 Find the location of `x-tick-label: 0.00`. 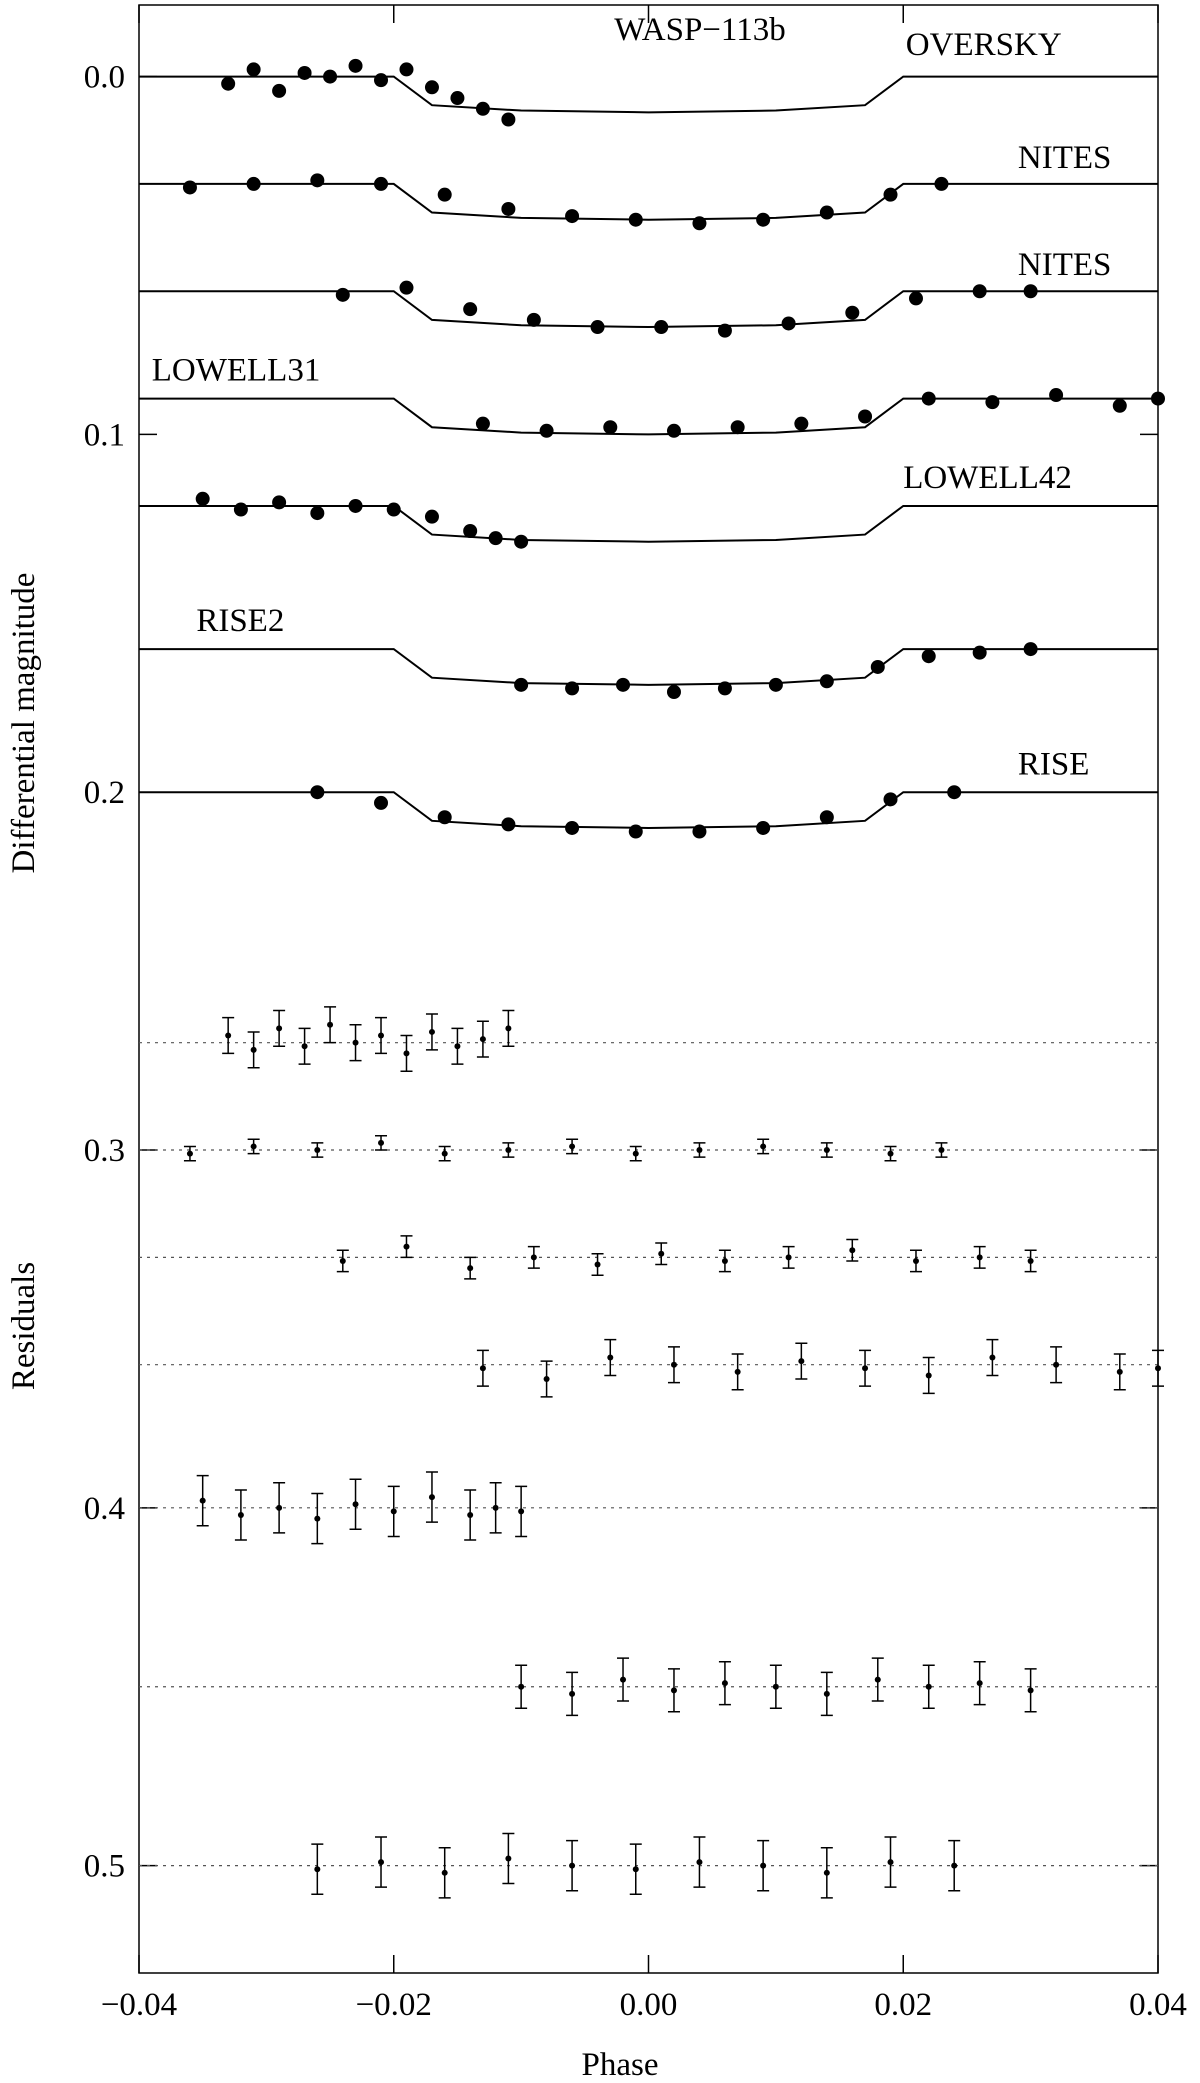

x-tick-label: 0.00 is located at coordinates (649, 2005).